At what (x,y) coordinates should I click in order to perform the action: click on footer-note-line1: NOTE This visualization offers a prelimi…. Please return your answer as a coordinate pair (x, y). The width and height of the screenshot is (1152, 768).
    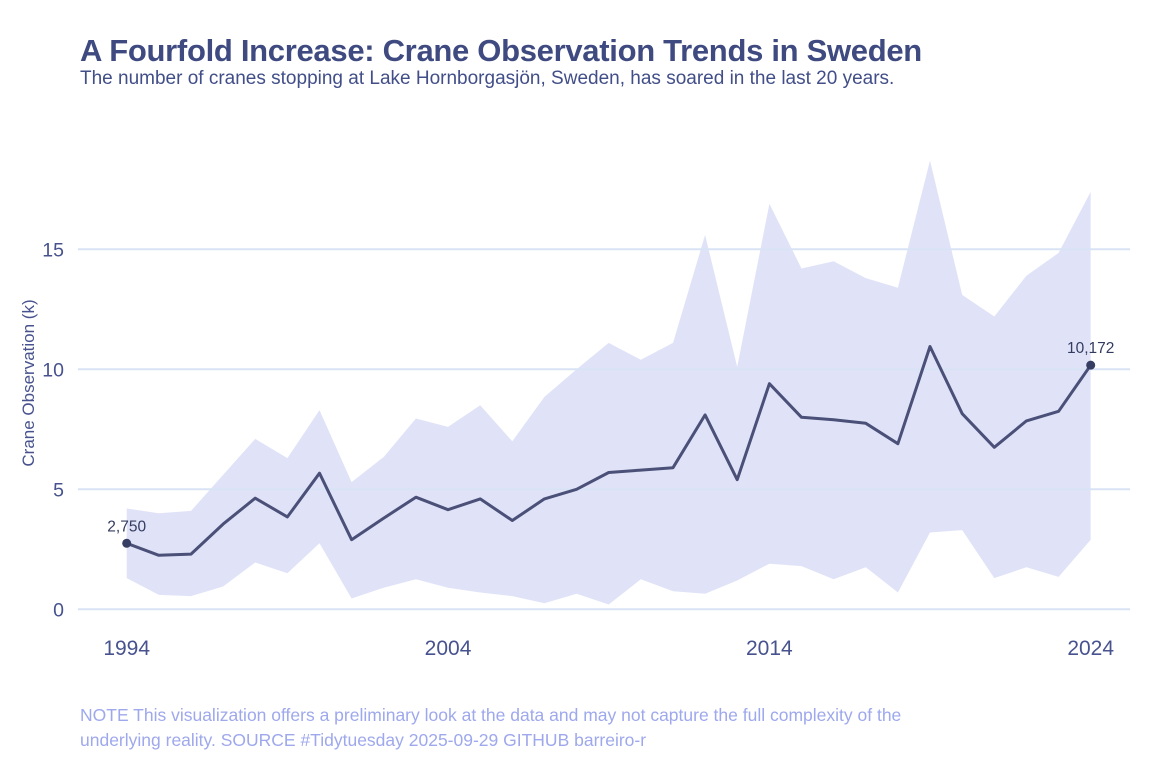
    Looking at the image, I should click on (491, 715).